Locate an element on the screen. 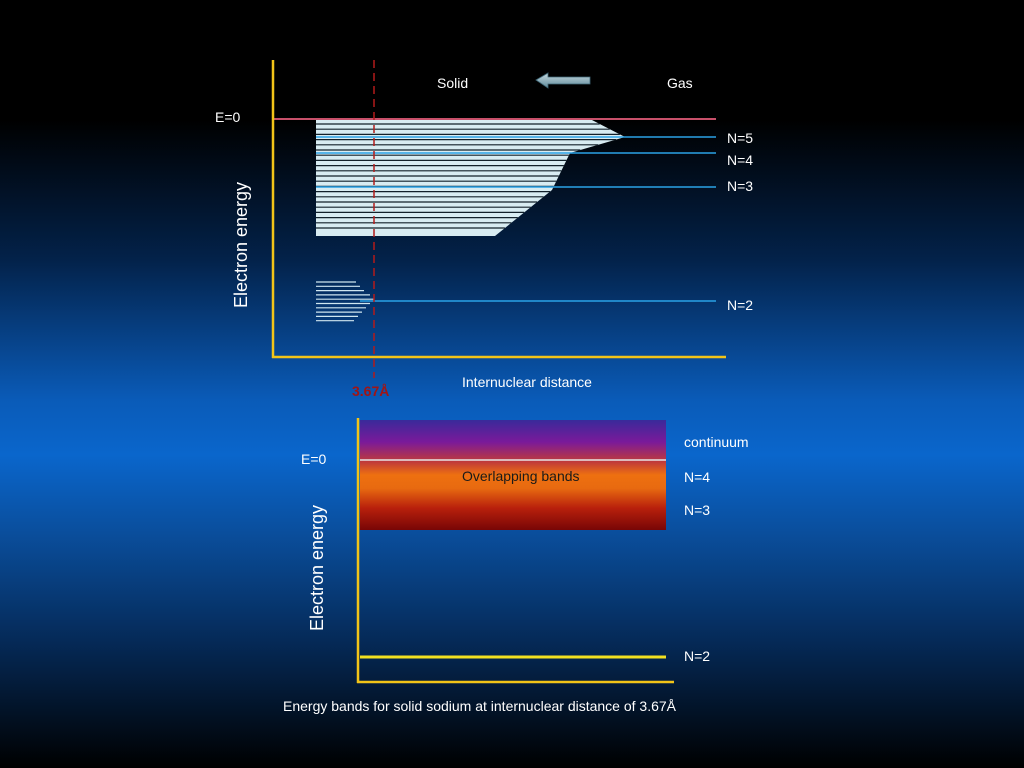 This screenshot has height=768, width=1024. bottom-y-axis-label: Electron energy is located at coordinates (317, 568).